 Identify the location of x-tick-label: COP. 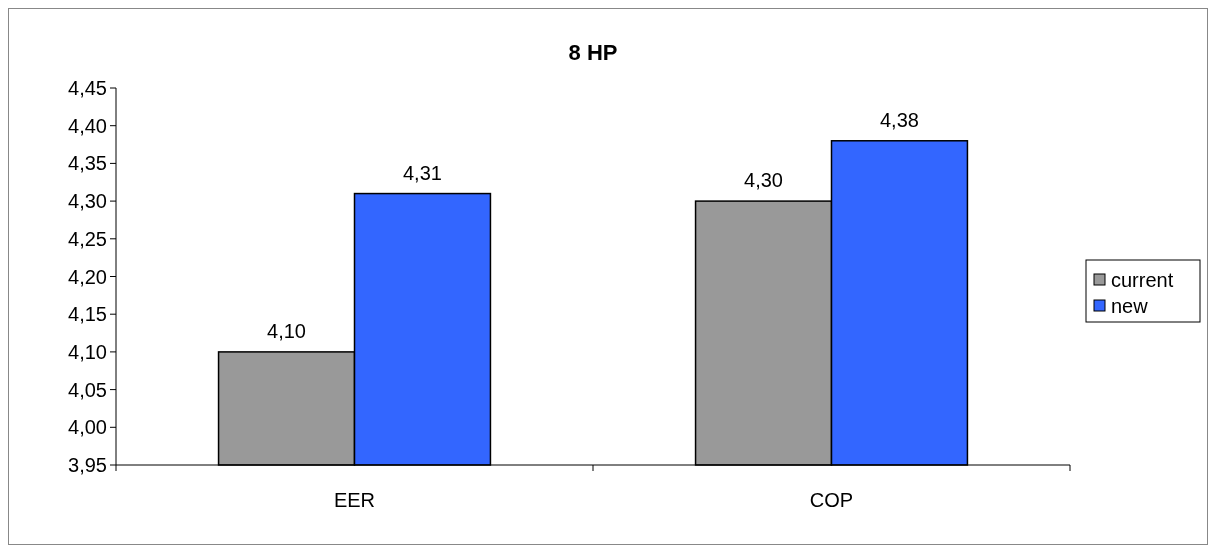
(831, 500).